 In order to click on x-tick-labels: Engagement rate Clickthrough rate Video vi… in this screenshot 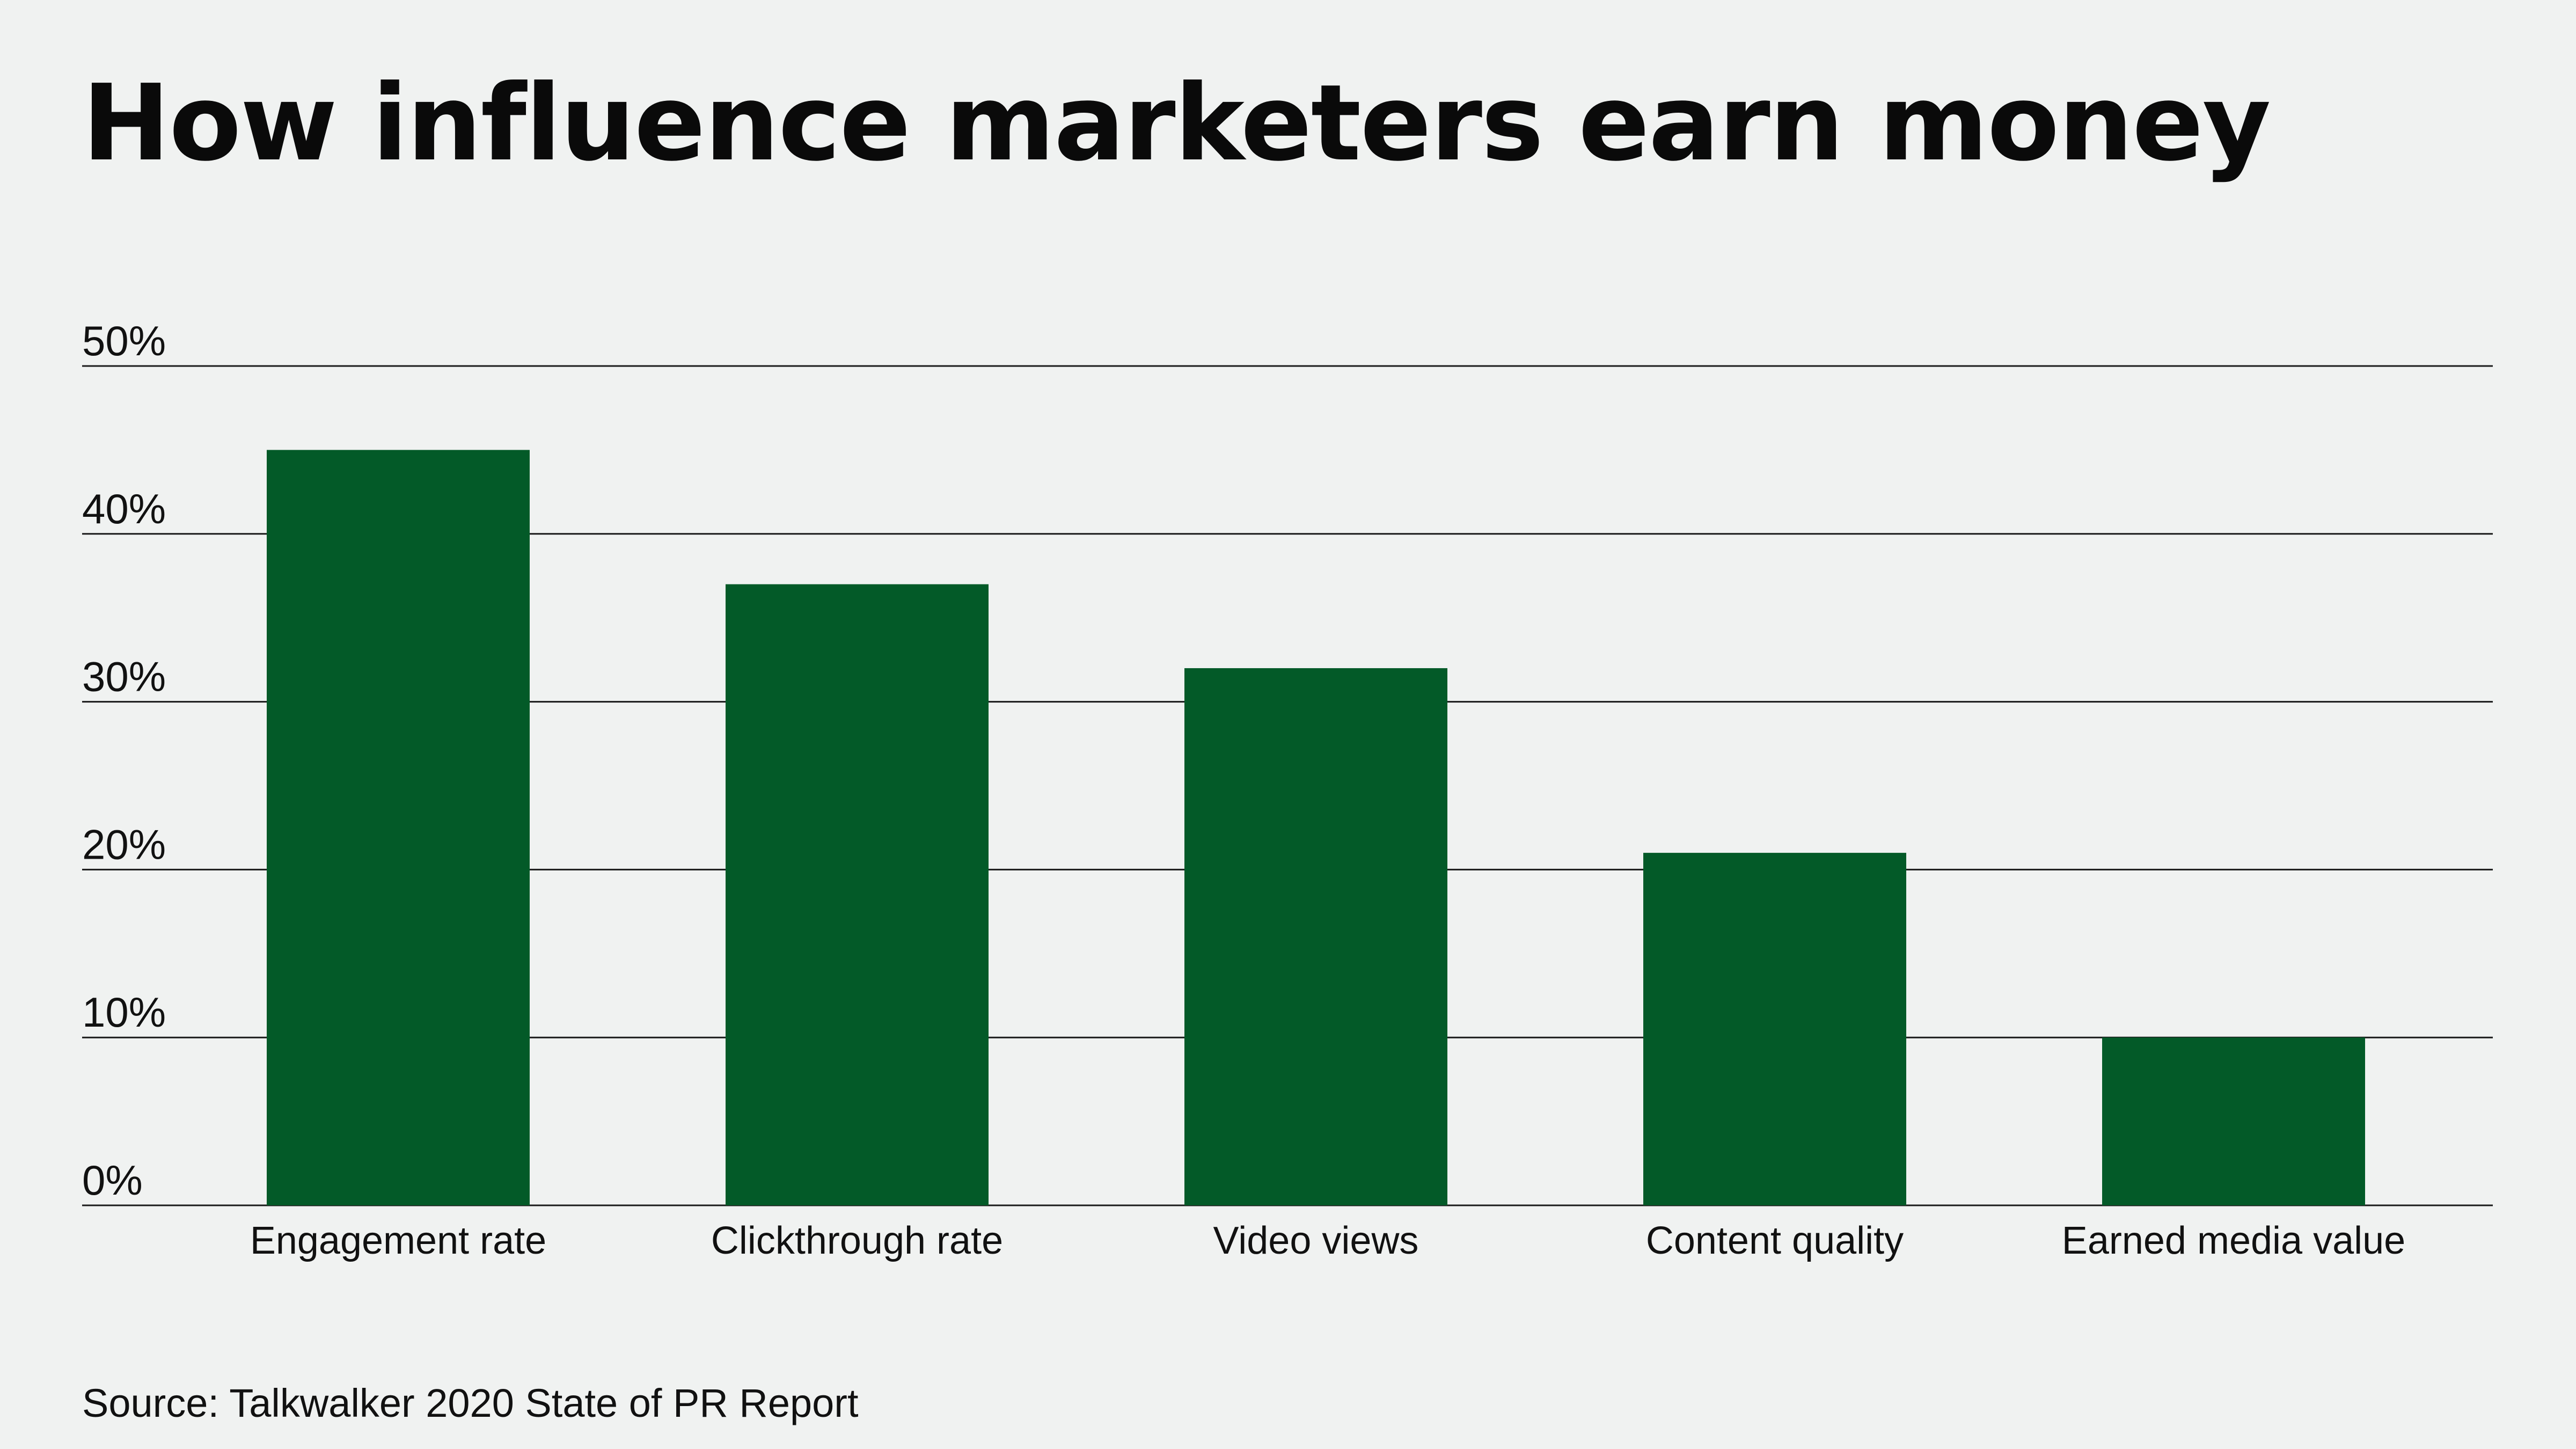, I will do `click(1327, 1240)`.